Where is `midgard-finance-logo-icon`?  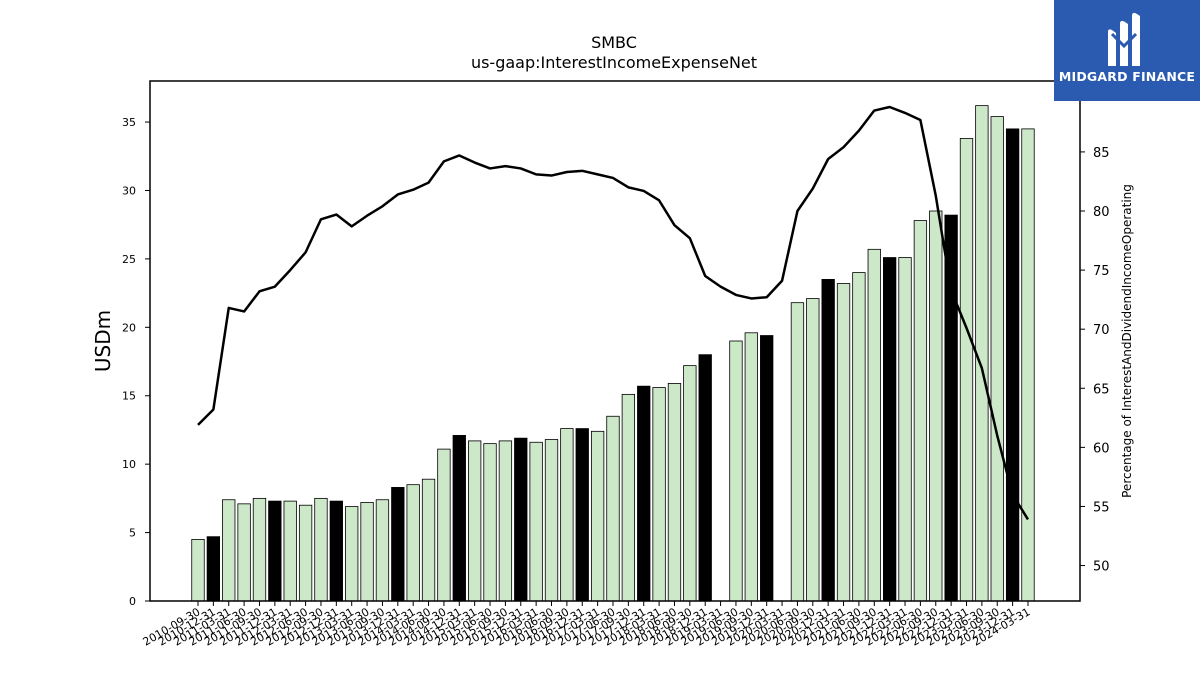
midgard-finance-logo-icon is located at coordinates (1124, 39).